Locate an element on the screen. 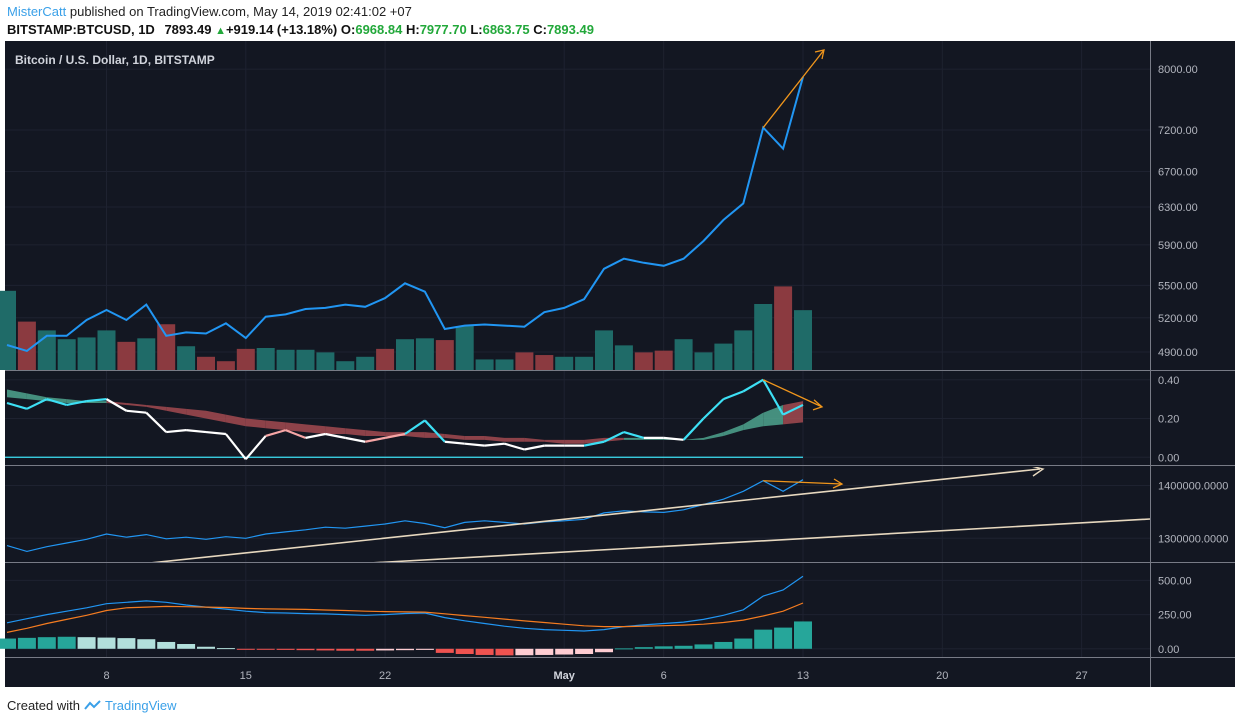 The image size is (1243, 723). y-tick-label: 5900.00 is located at coordinates (1178, 246).